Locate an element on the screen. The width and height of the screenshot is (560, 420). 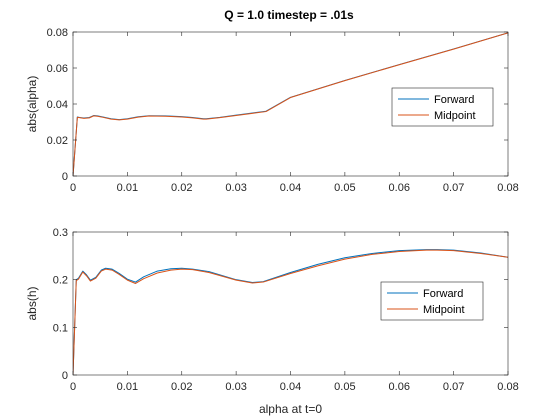
y-tick-label: 0.2 is located at coordinates (60, 281).